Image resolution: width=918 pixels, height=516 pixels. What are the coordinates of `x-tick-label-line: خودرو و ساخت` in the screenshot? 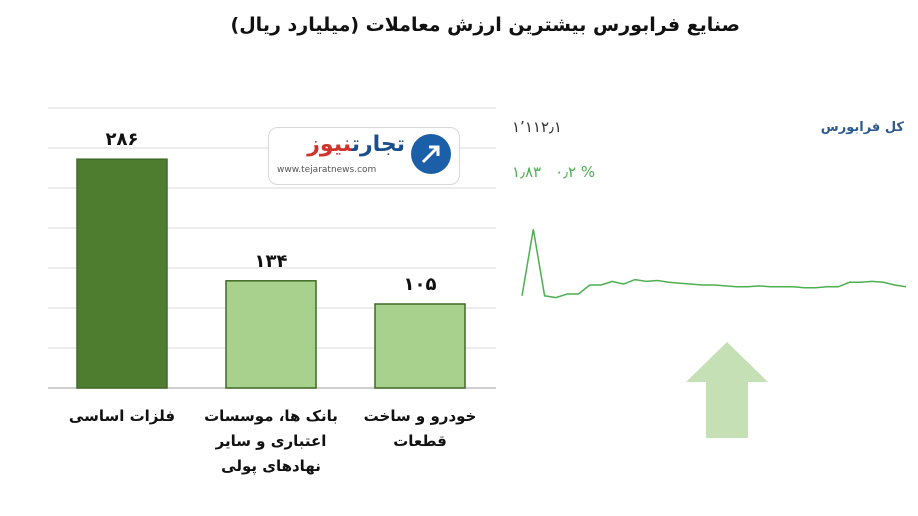 It's located at (420, 416).